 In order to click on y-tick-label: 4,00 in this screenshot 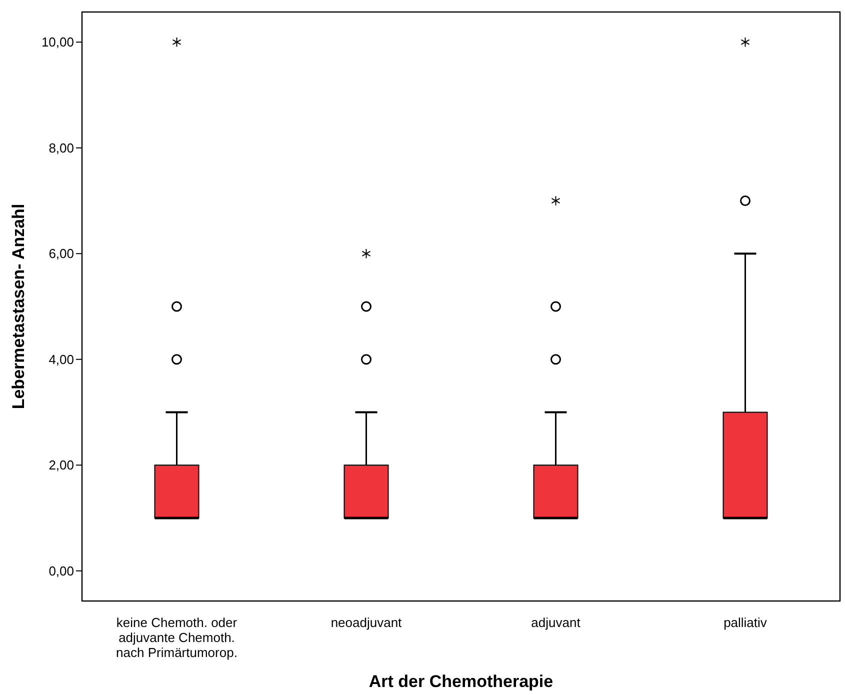, I will do `click(61, 359)`.